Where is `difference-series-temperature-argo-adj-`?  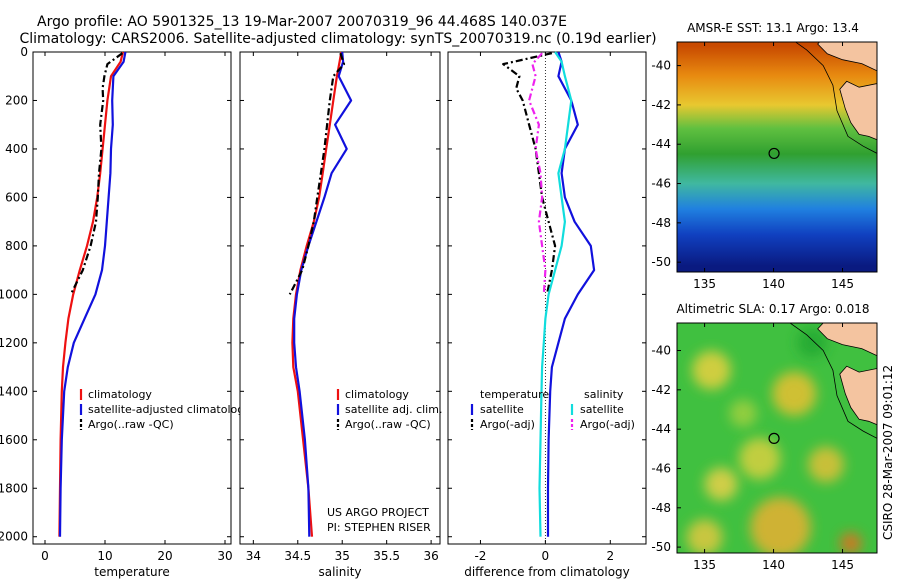
difference-series-temperature-argo-adj- is located at coordinates (529, 173).